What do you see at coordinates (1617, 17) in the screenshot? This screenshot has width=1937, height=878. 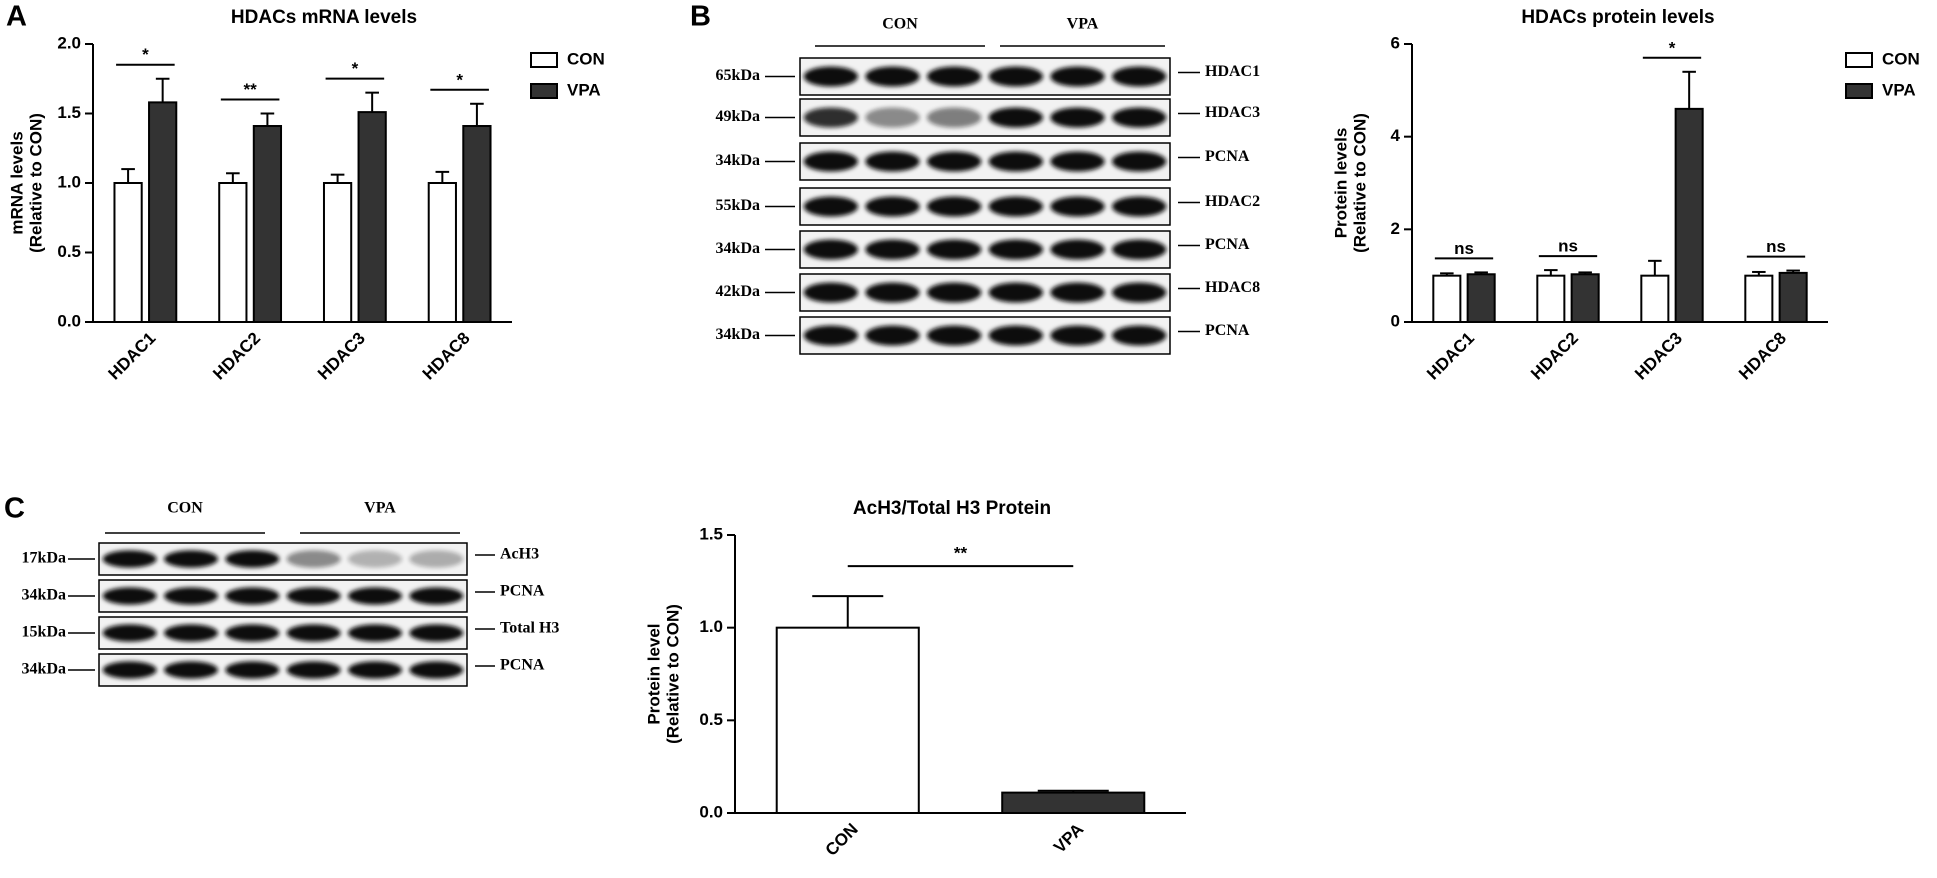 I see `chart-title: HDACs protein levels` at bounding box center [1617, 17].